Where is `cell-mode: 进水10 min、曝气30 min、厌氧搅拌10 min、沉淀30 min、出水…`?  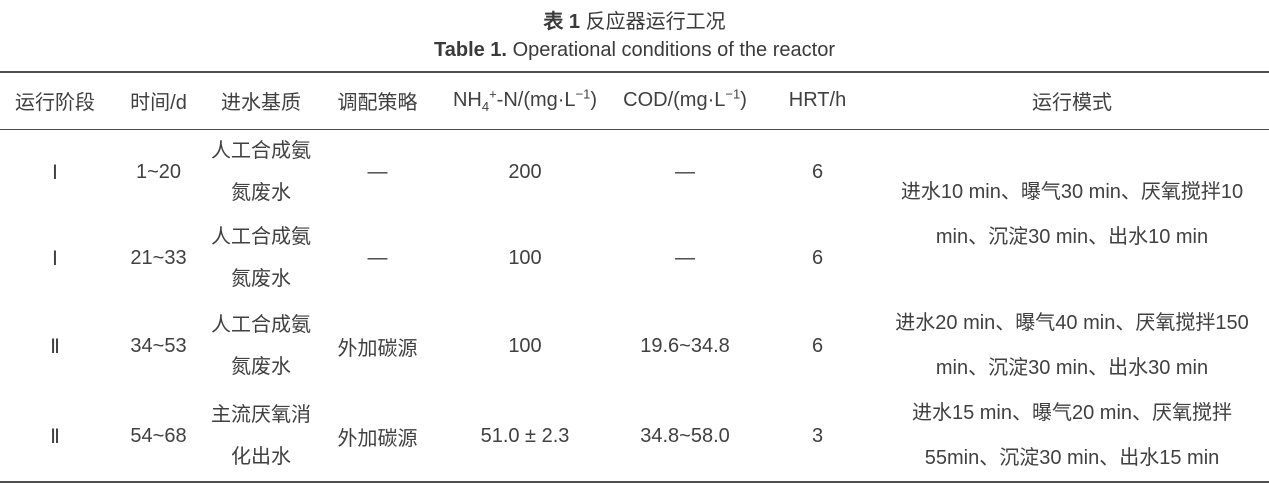 cell-mode: 进水10 min、曝气30 min、厌氧搅拌10 min、沉淀30 min、出水… is located at coordinates (1072, 215).